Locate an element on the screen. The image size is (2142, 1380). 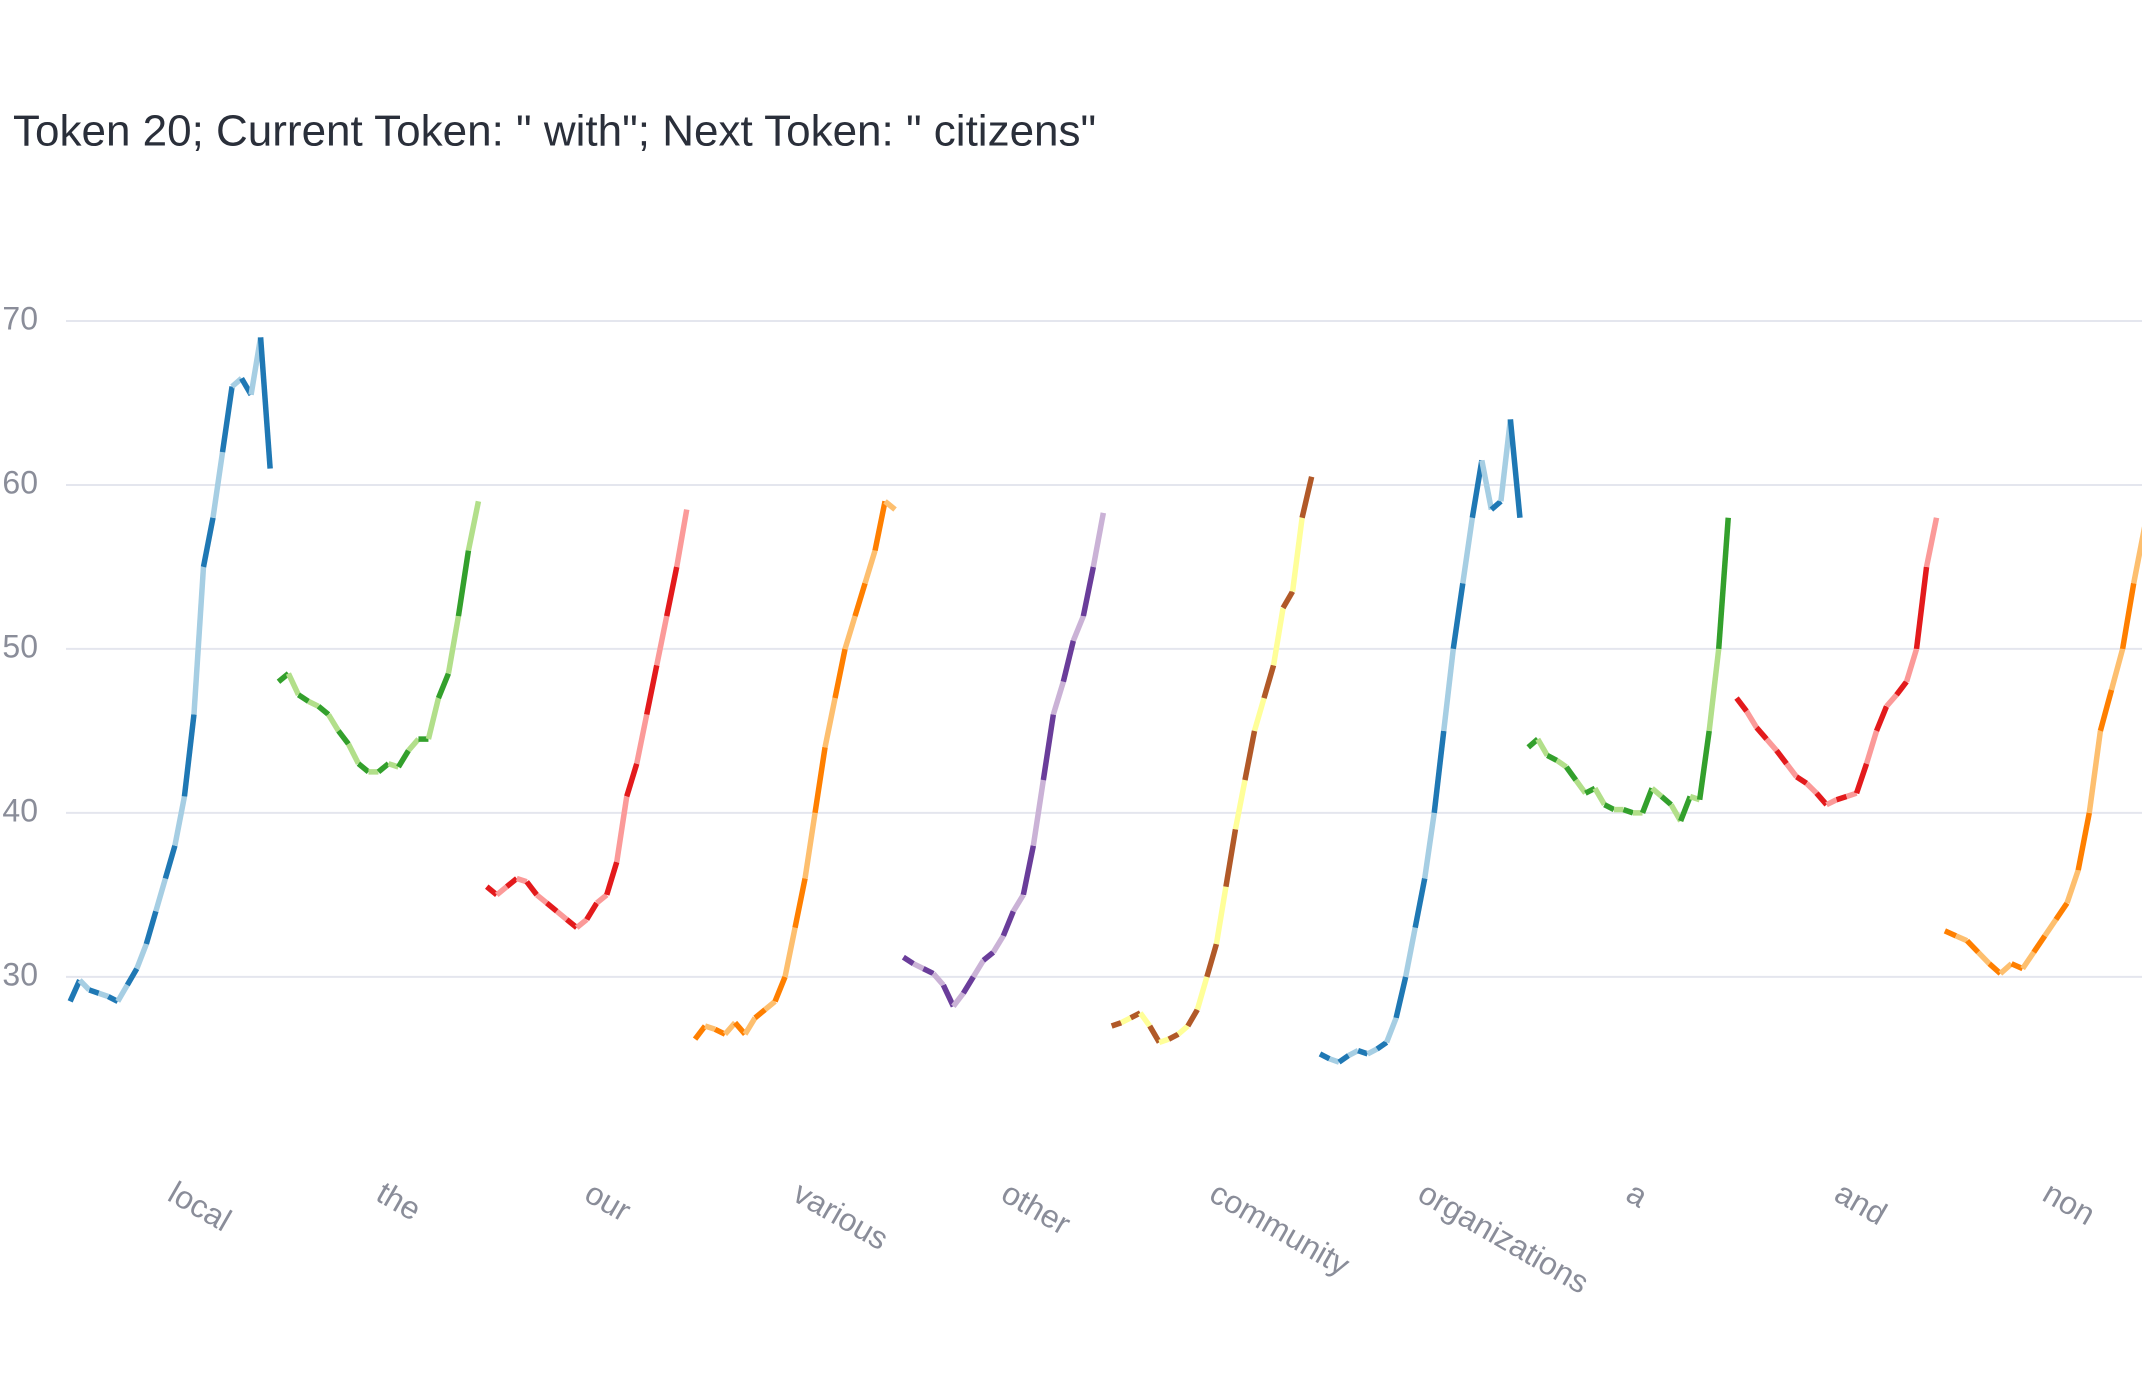
y-tick-label: 50 is located at coordinates (20, 646).